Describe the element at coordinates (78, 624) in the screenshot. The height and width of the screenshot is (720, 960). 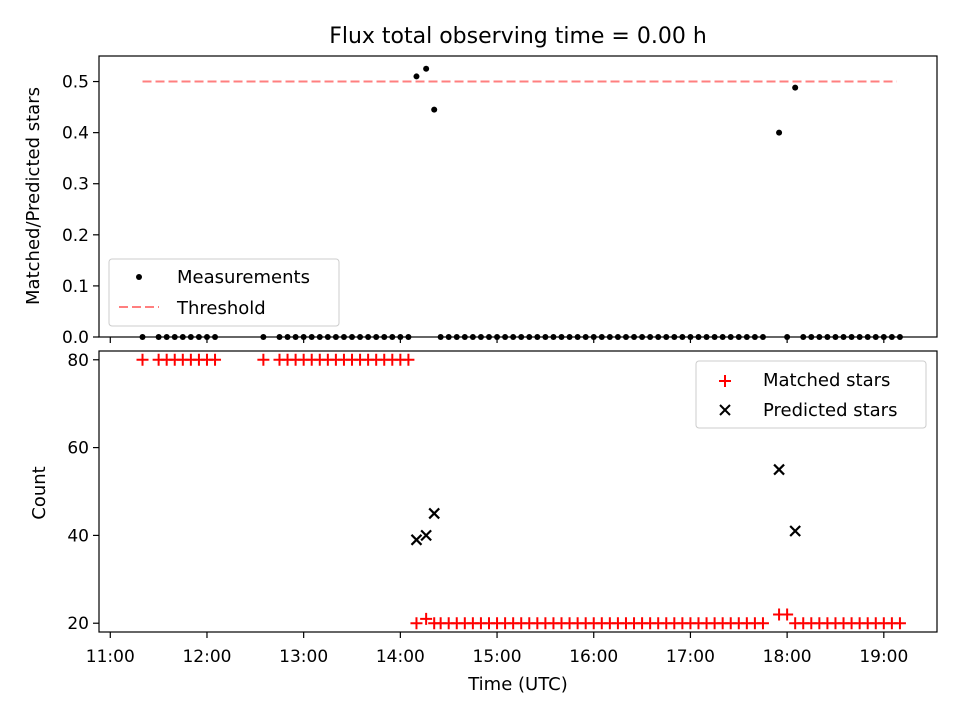
I see `count-y-tick-label: 20` at that location.